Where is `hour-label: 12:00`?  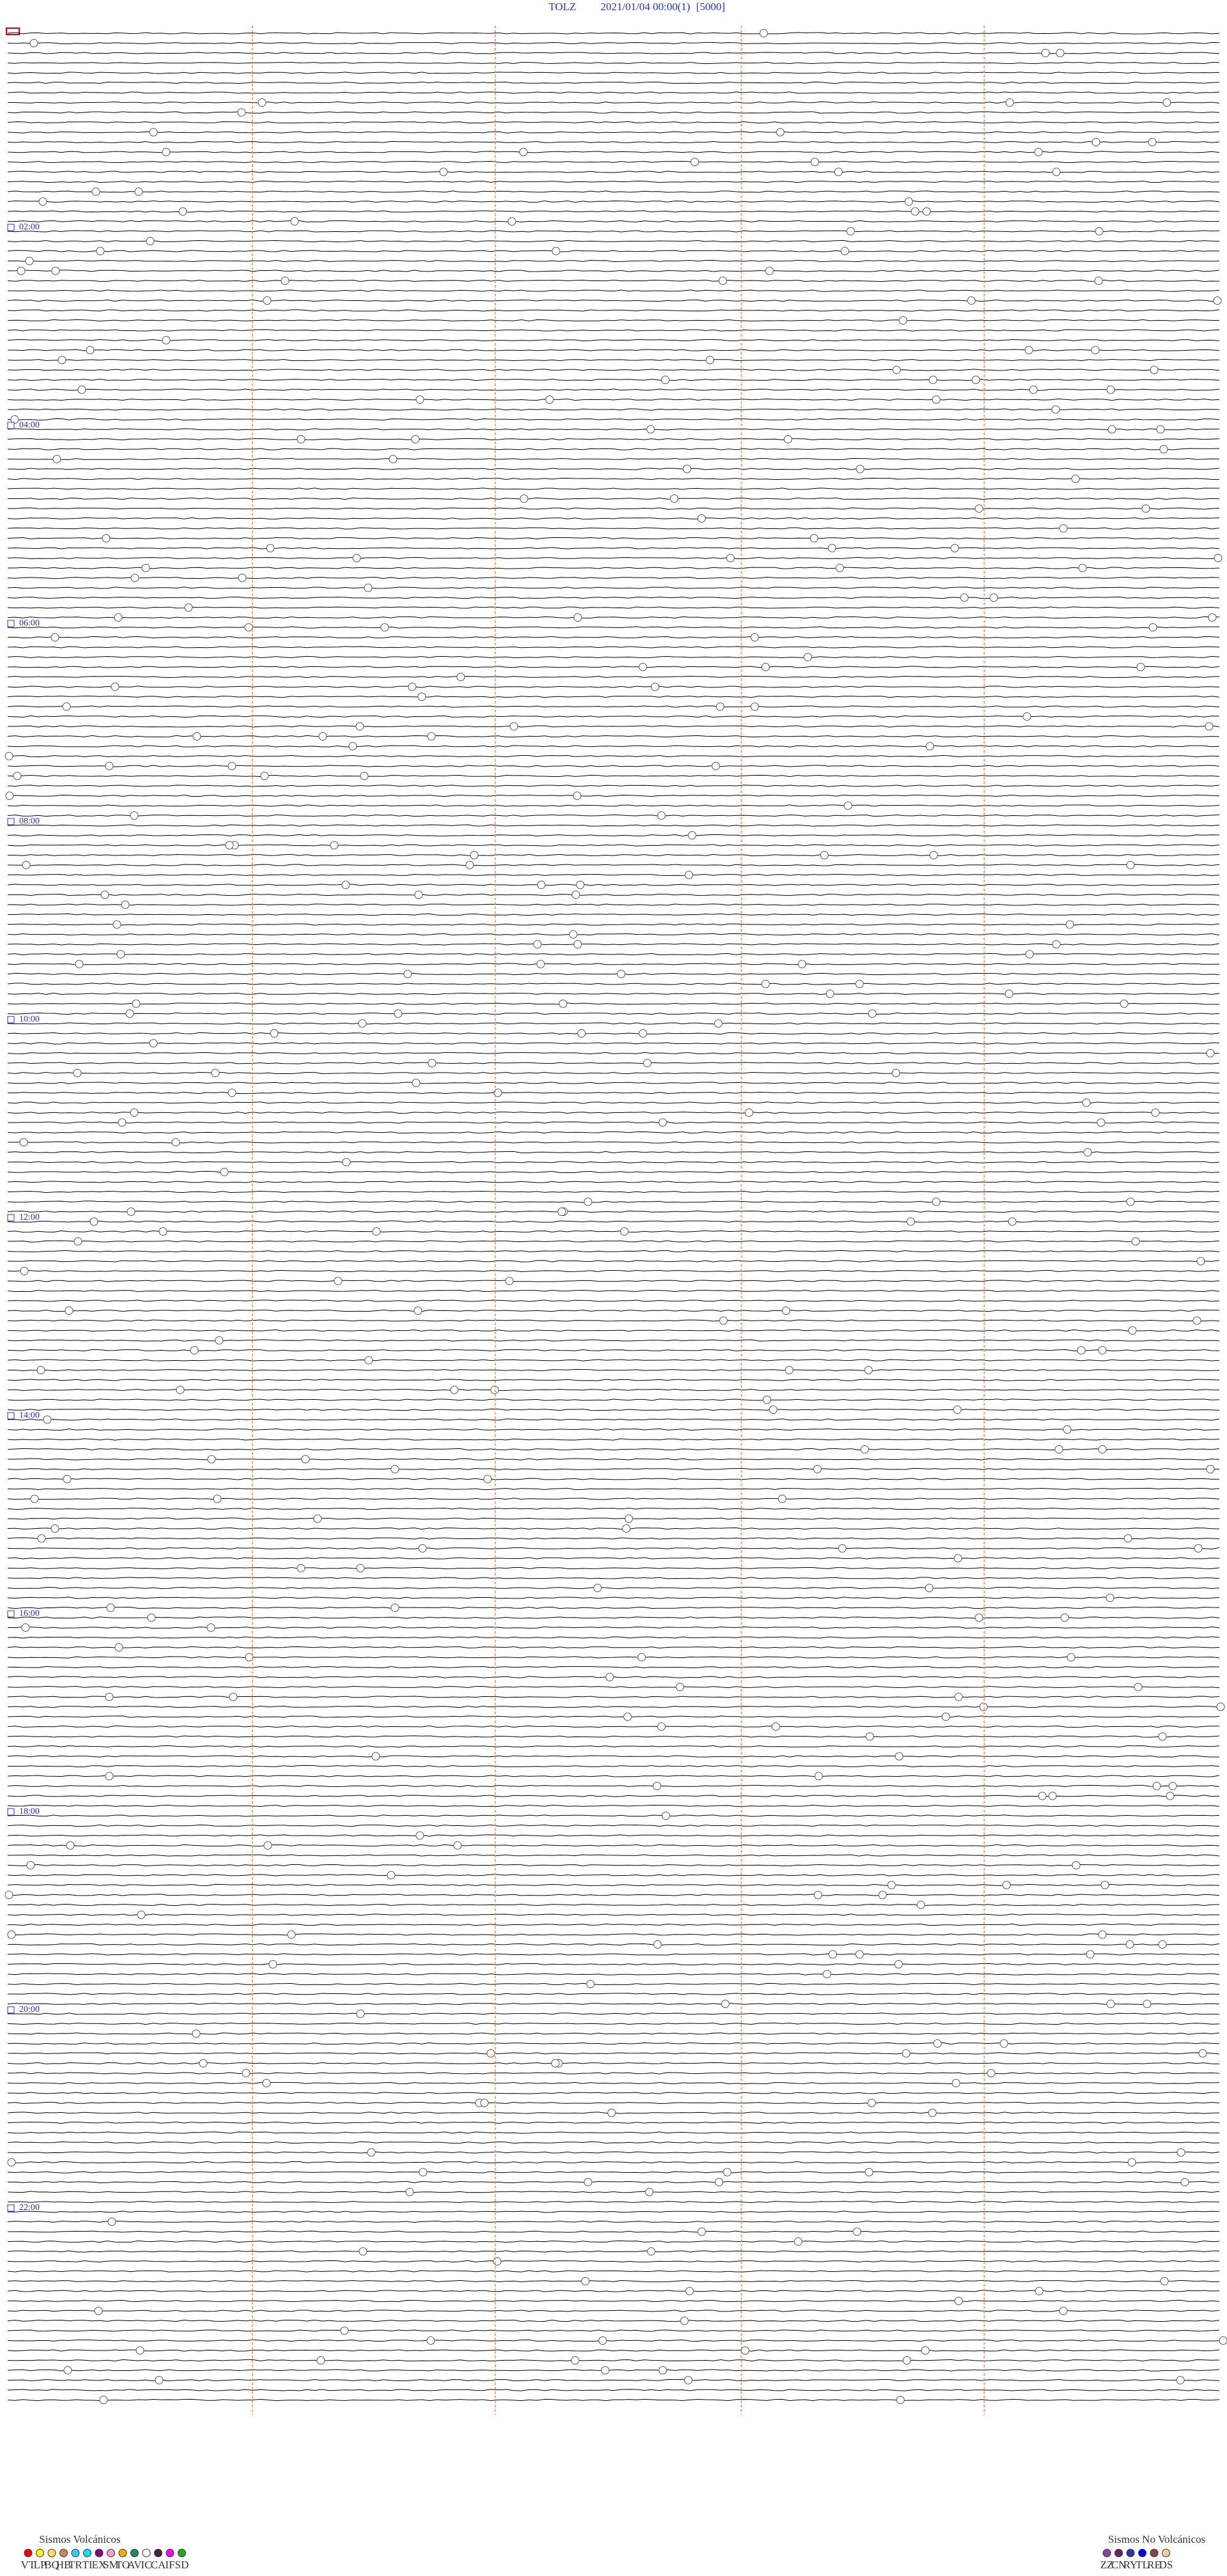 hour-label: 12:00 is located at coordinates (29, 1217).